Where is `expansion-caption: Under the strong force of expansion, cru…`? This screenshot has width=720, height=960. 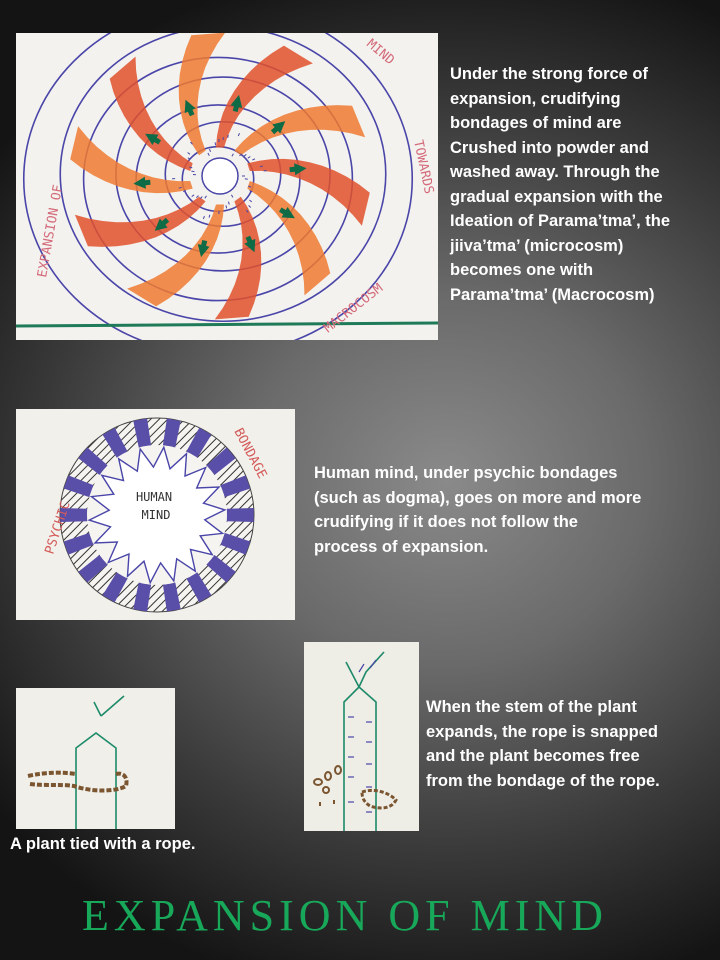 expansion-caption: Under the strong force of expansion, cru… is located at coordinates (560, 184).